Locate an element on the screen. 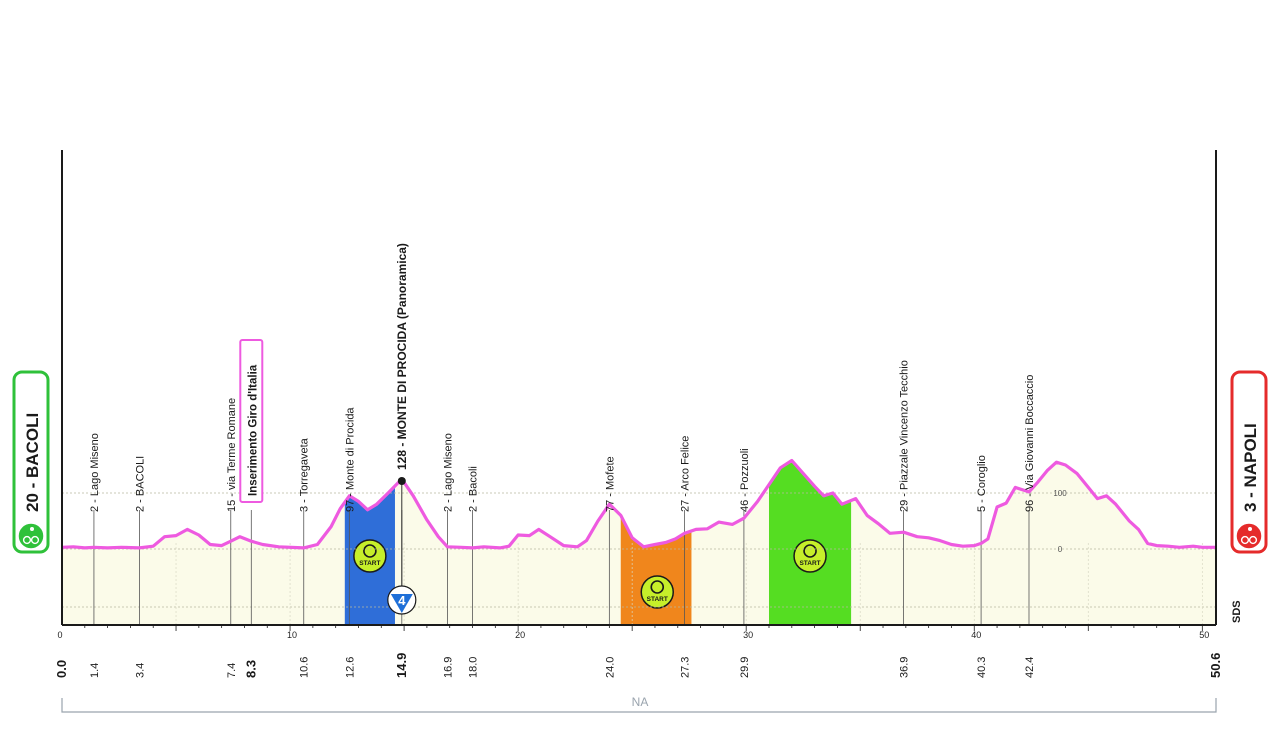  finish-town-badge: 3 - NAPOLI is located at coordinates (1249, 462).